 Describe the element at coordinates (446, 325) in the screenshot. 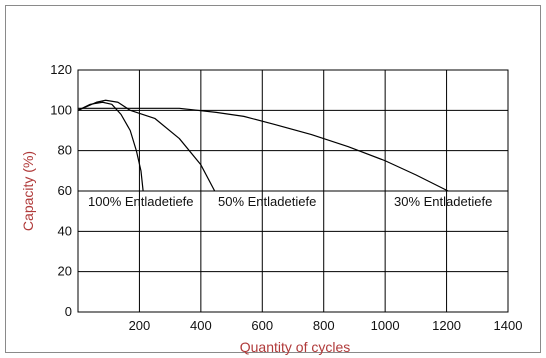

I see `x-tick-label-1200: 1200` at that location.